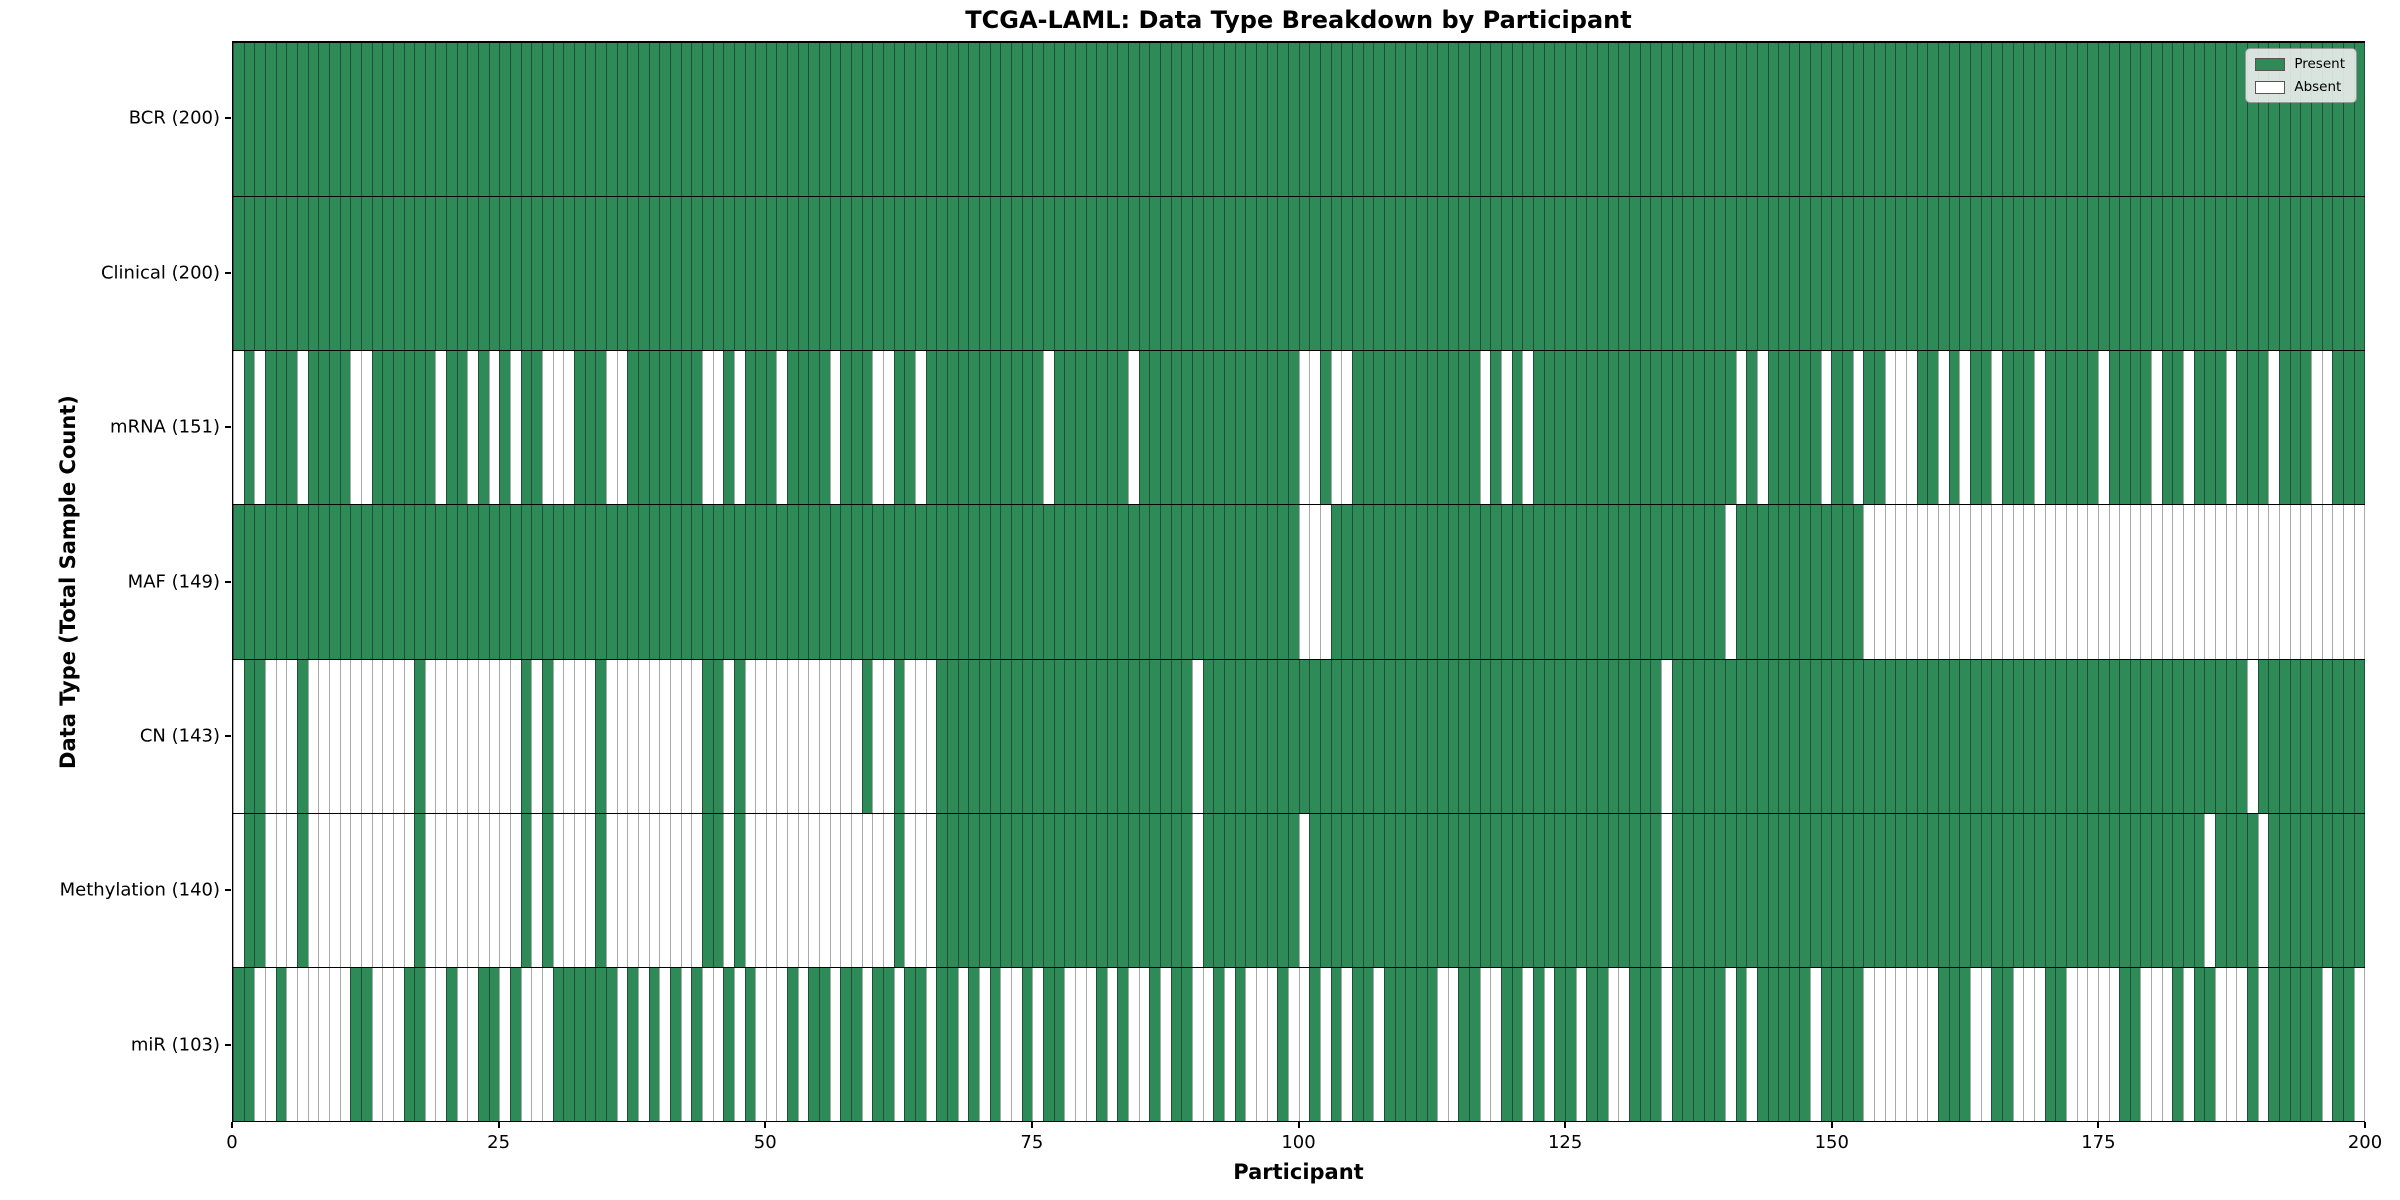  Describe the element at coordinates (2319, 64) in the screenshot. I see `legend-present-label: Present` at that location.